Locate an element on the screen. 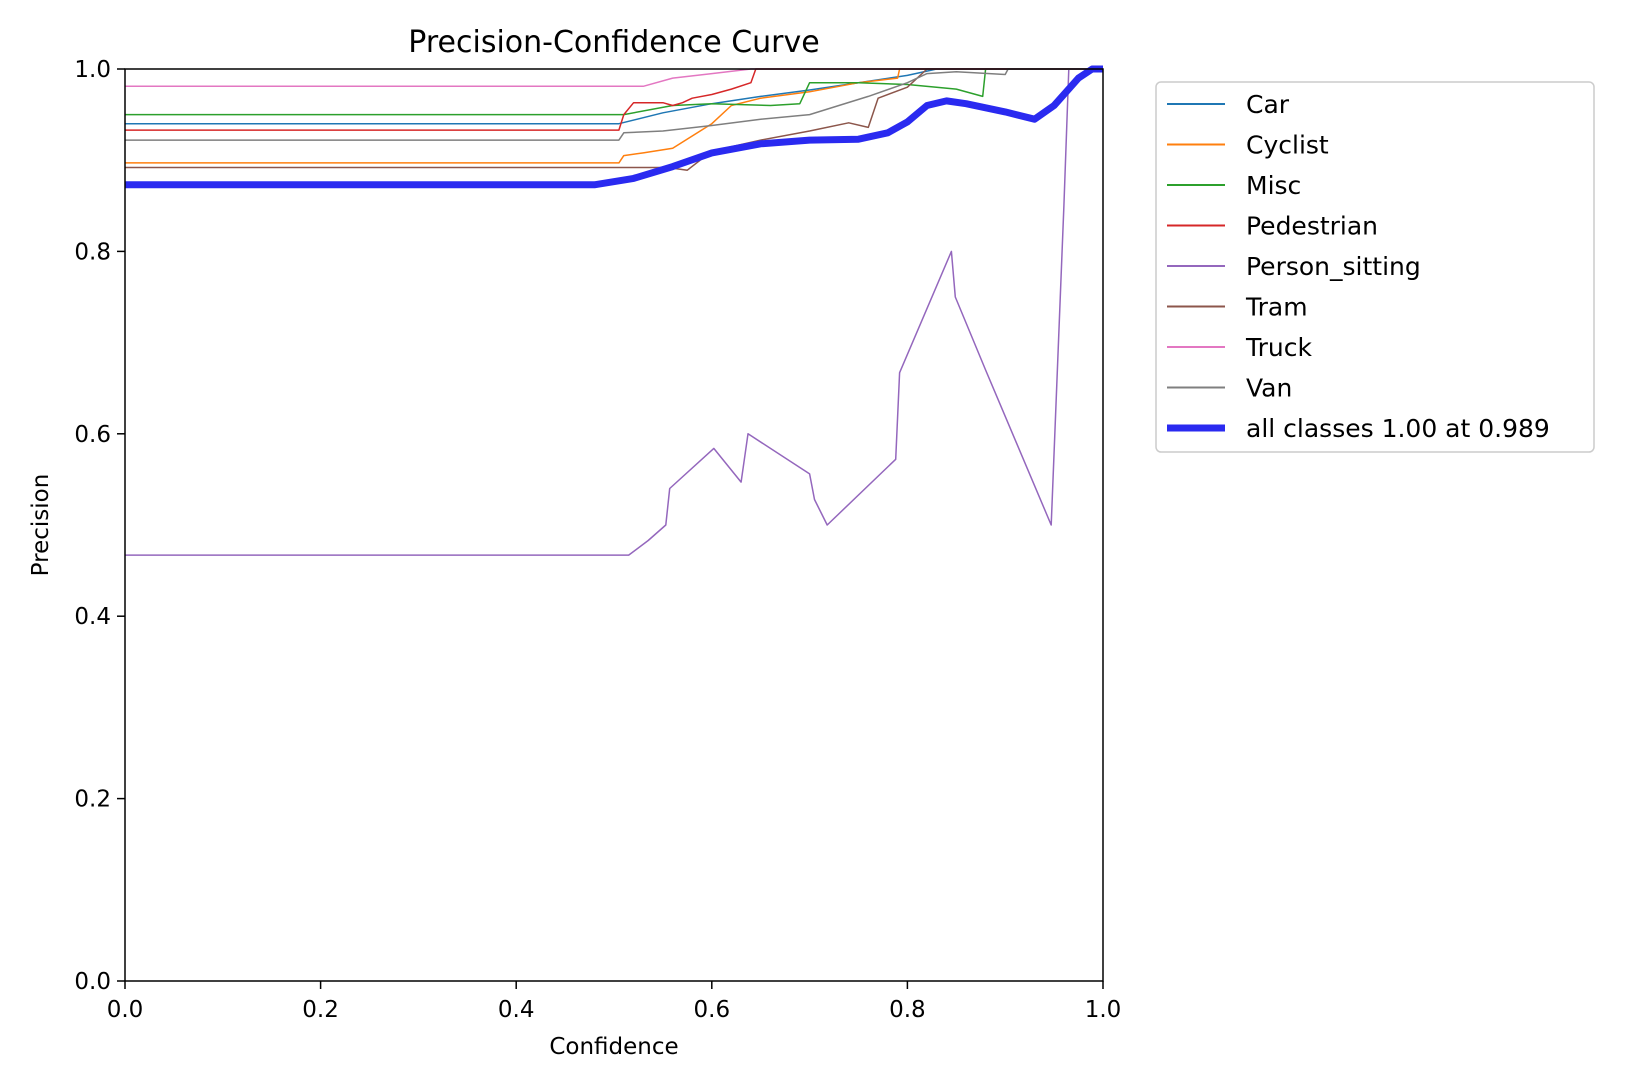  legend-label-person-sitting: Person_sitting is located at coordinates (1333, 266).